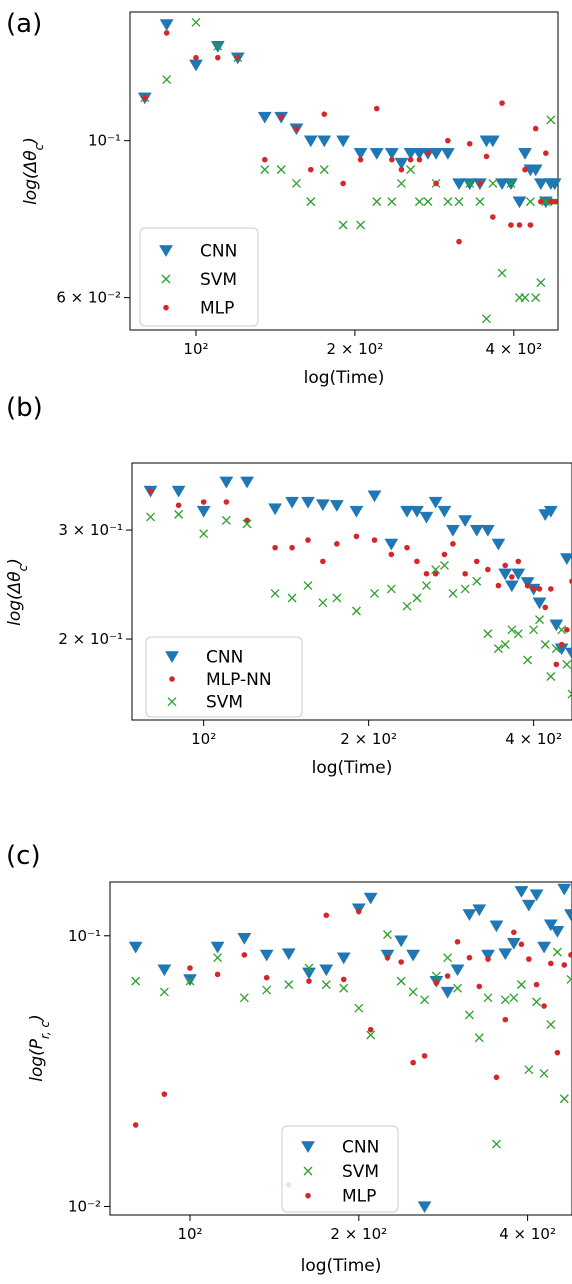 The height and width of the screenshot is (1284, 572). What do you see at coordinates (351, 1039) in the screenshot?
I see `series-svm` at bounding box center [351, 1039].